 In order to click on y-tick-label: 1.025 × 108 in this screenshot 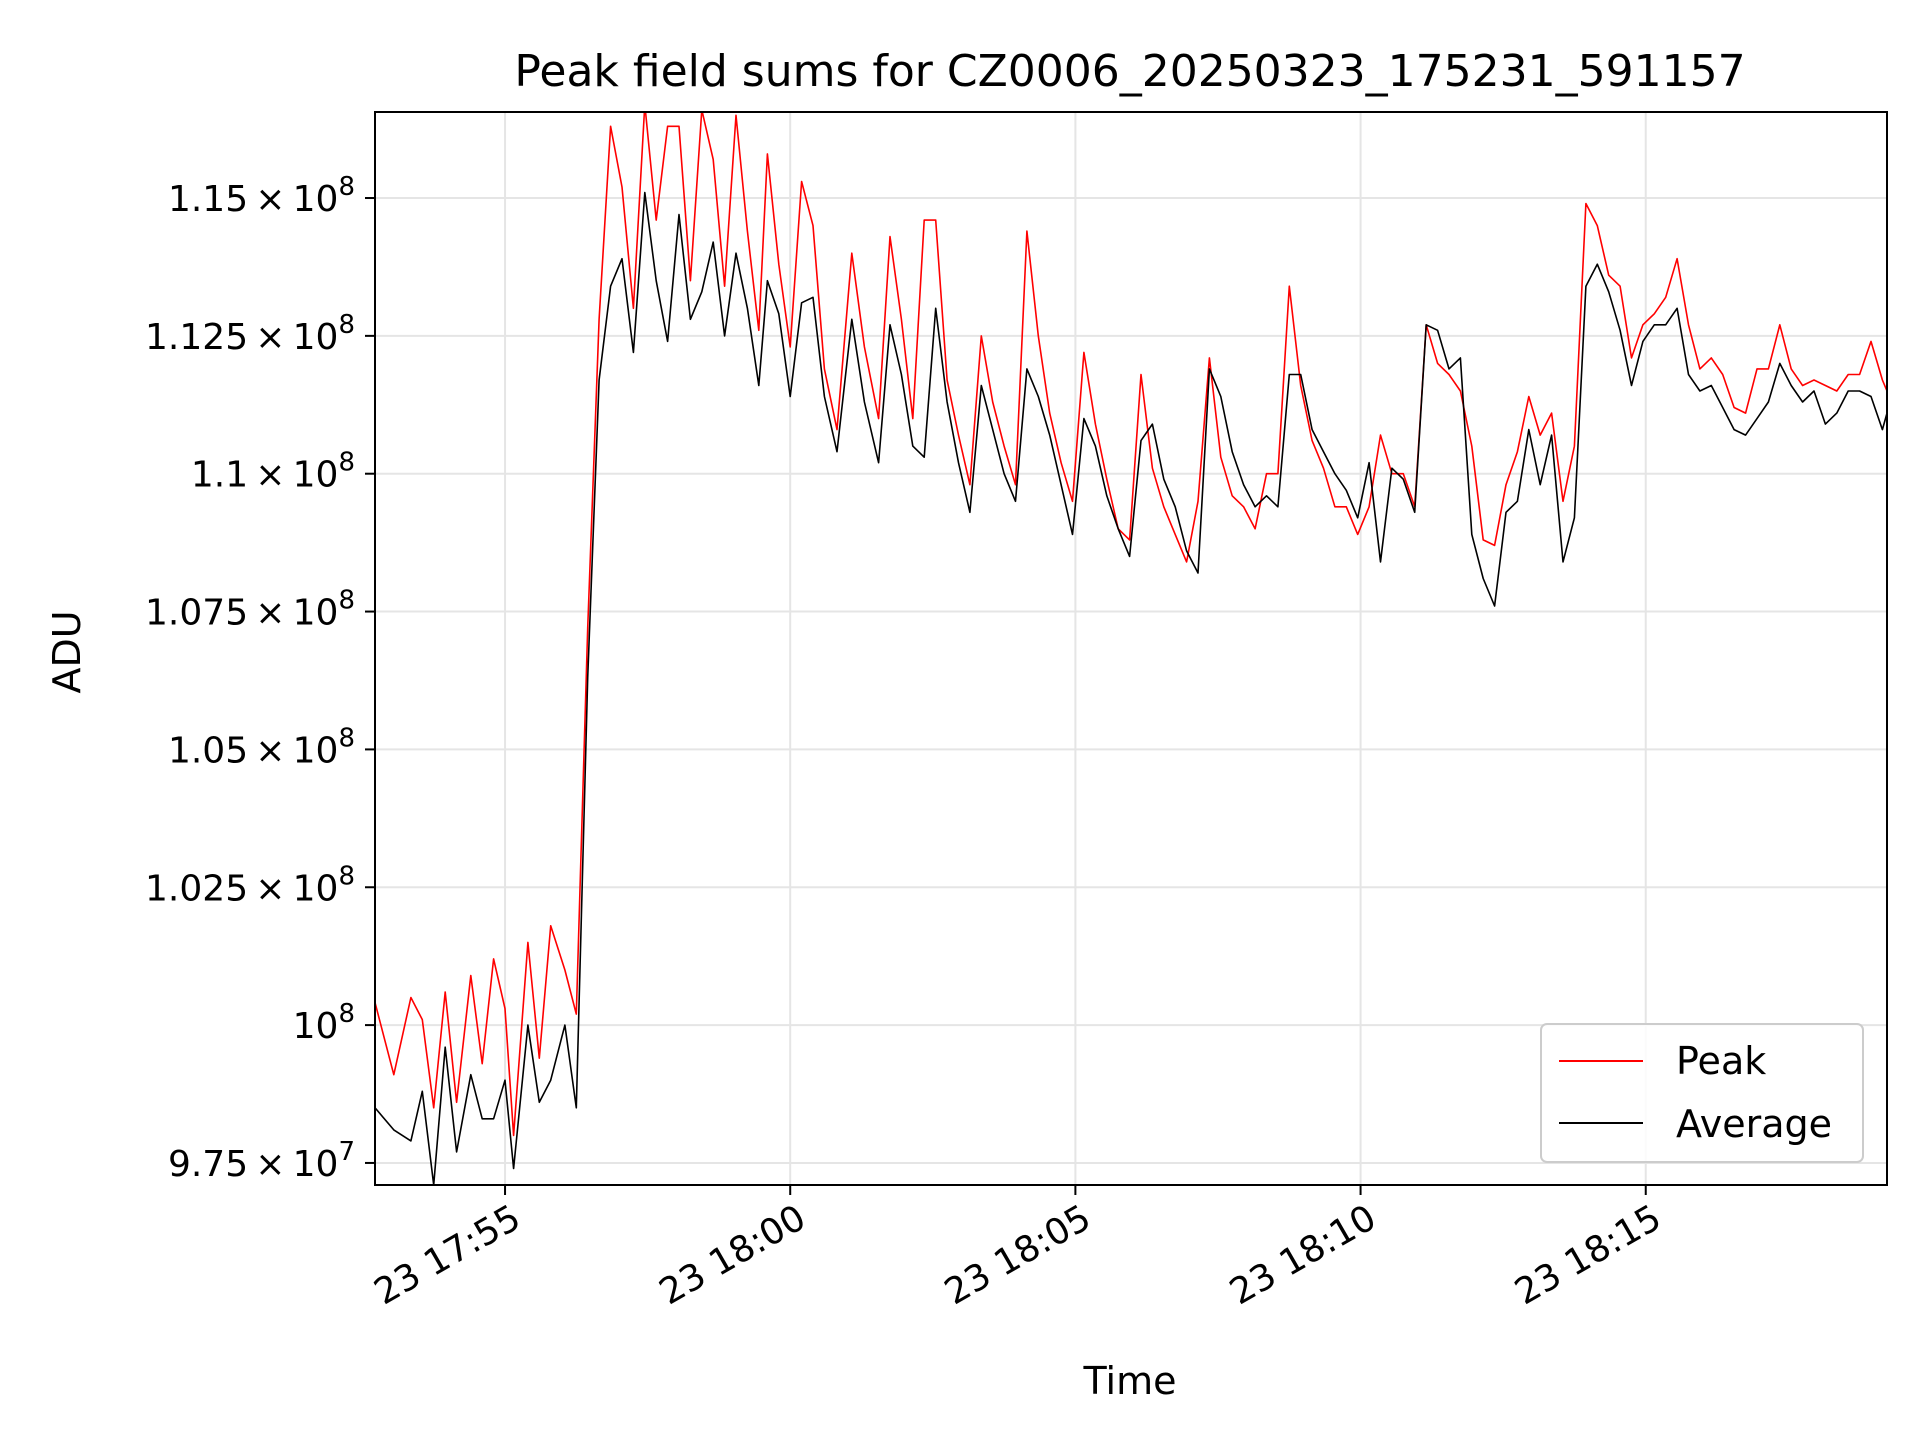, I will do `click(250, 885)`.